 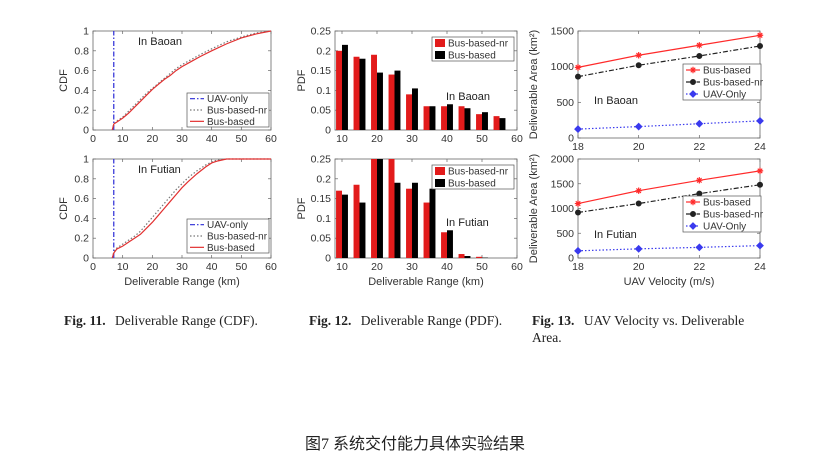 I want to click on y-tick-label: 0.2, so click(x=81, y=111).